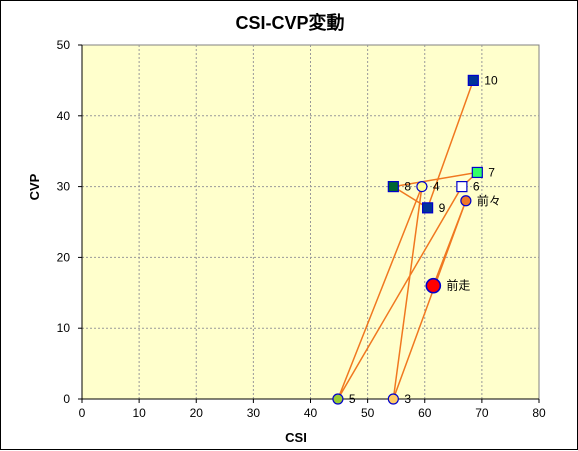 The width and height of the screenshot is (578, 451). Describe the element at coordinates (352, 399) in the screenshot. I see `point-label: 5` at that location.